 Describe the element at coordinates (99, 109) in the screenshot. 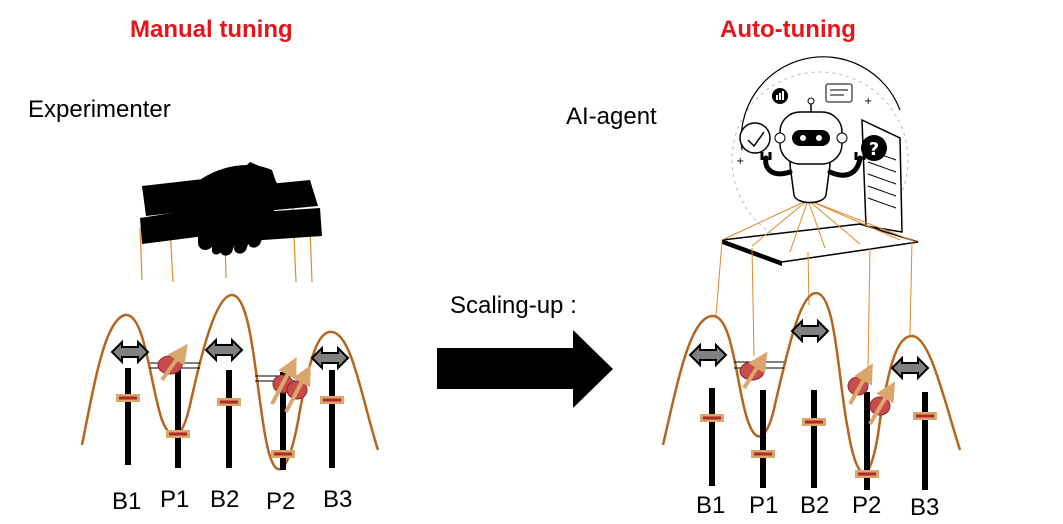

I see `experimenter-label: Experimenter` at that location.